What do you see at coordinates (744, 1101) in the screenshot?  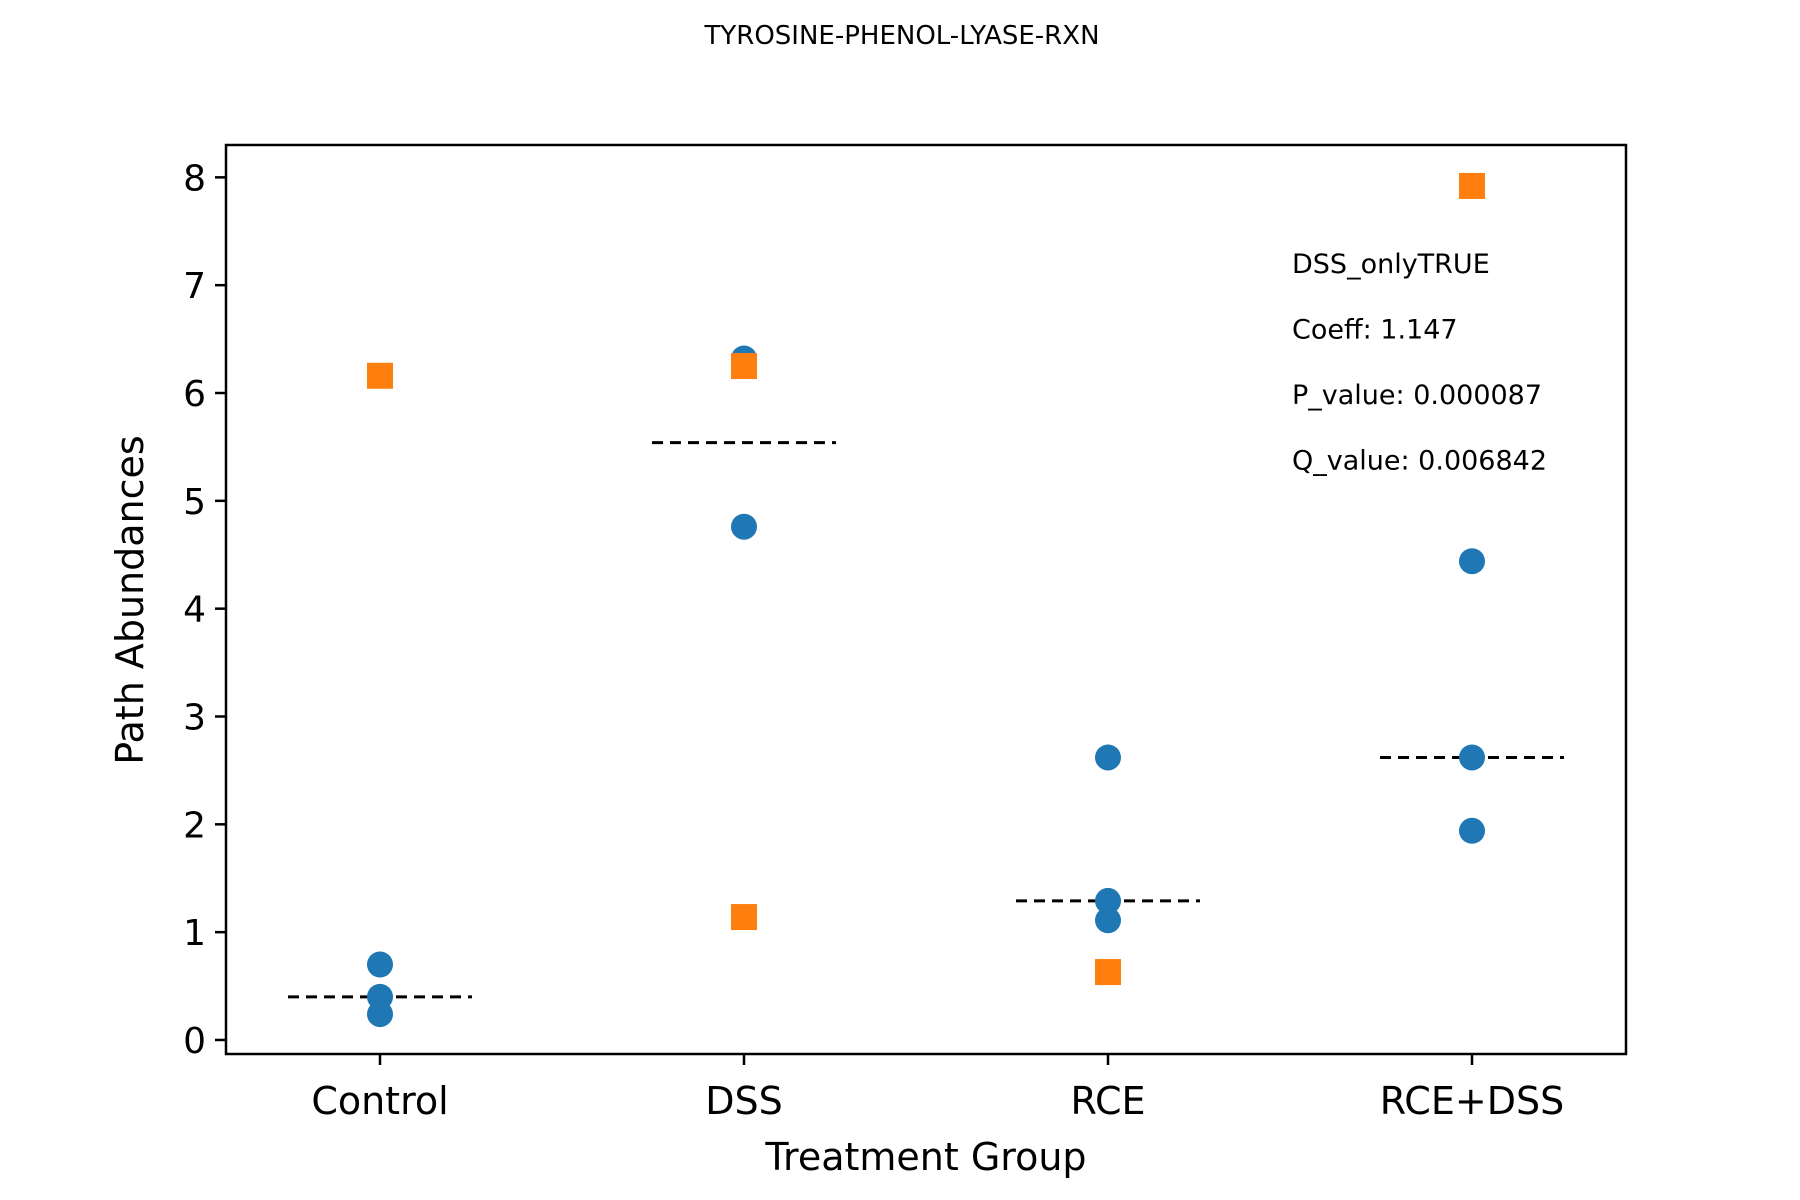 I see `x-tick-label: DSS` at bounding box center [744, 1101].